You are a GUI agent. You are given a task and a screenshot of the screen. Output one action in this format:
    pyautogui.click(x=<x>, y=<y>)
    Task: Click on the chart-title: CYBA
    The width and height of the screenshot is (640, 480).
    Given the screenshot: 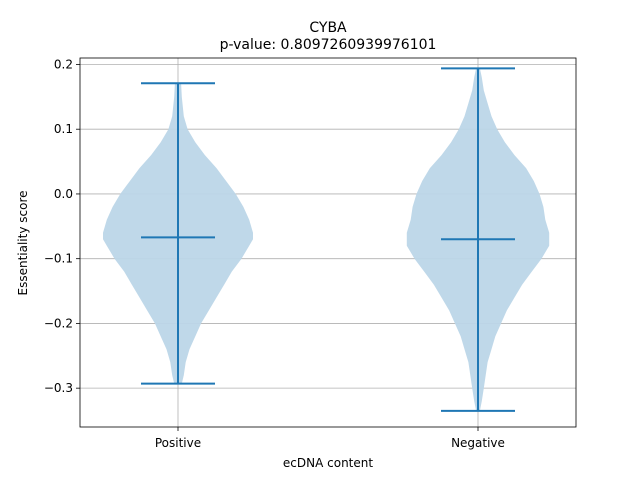 What is the action you would take?
    pyautogui.click(x=328, y=28)
    